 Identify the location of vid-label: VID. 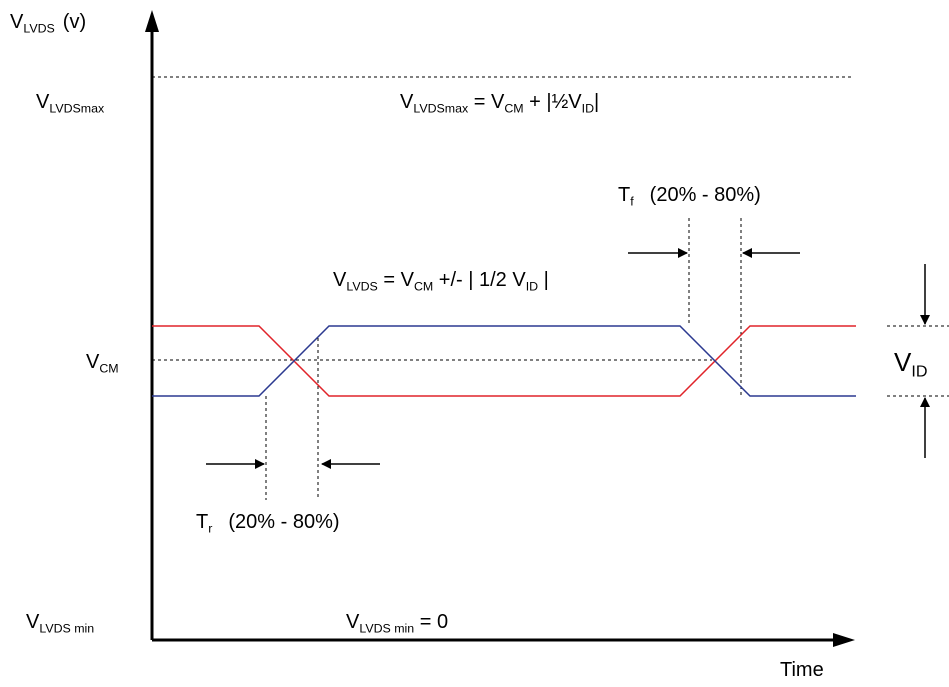
(911, 364).